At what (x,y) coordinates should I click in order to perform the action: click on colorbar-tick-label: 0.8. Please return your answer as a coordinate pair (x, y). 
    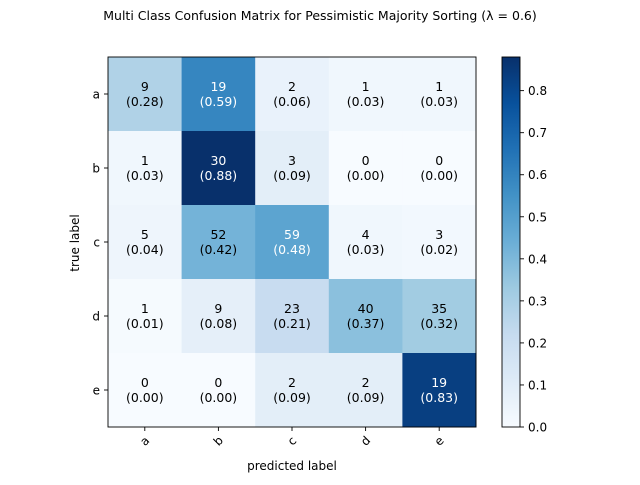
    Looking at the image, I should click on (537, 91).